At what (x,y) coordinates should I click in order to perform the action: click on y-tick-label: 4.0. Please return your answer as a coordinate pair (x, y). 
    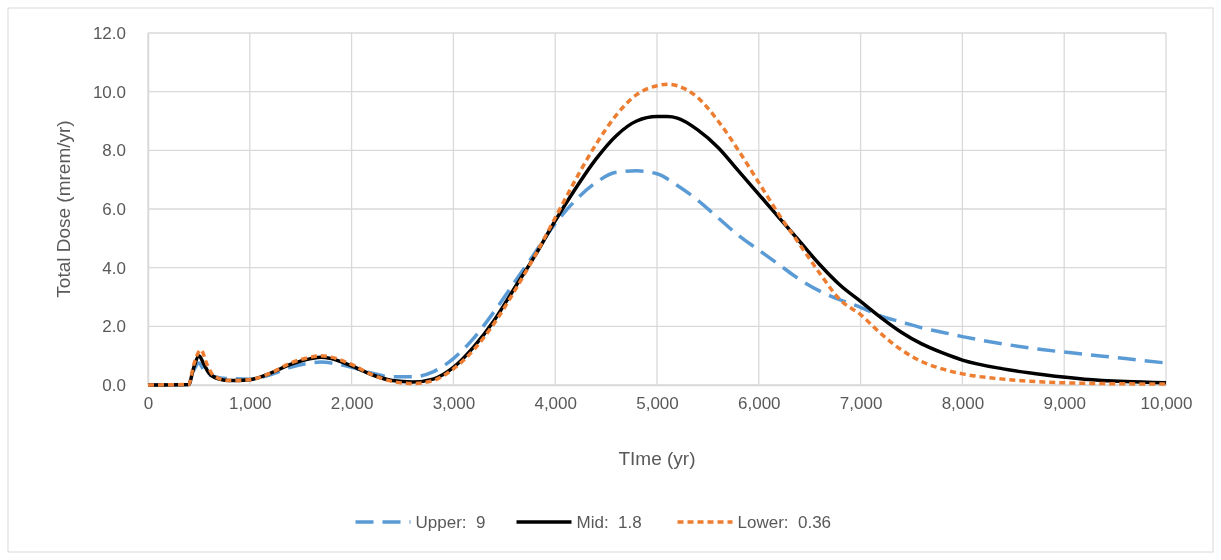
    Looking at the image, I should click on (114, 268).